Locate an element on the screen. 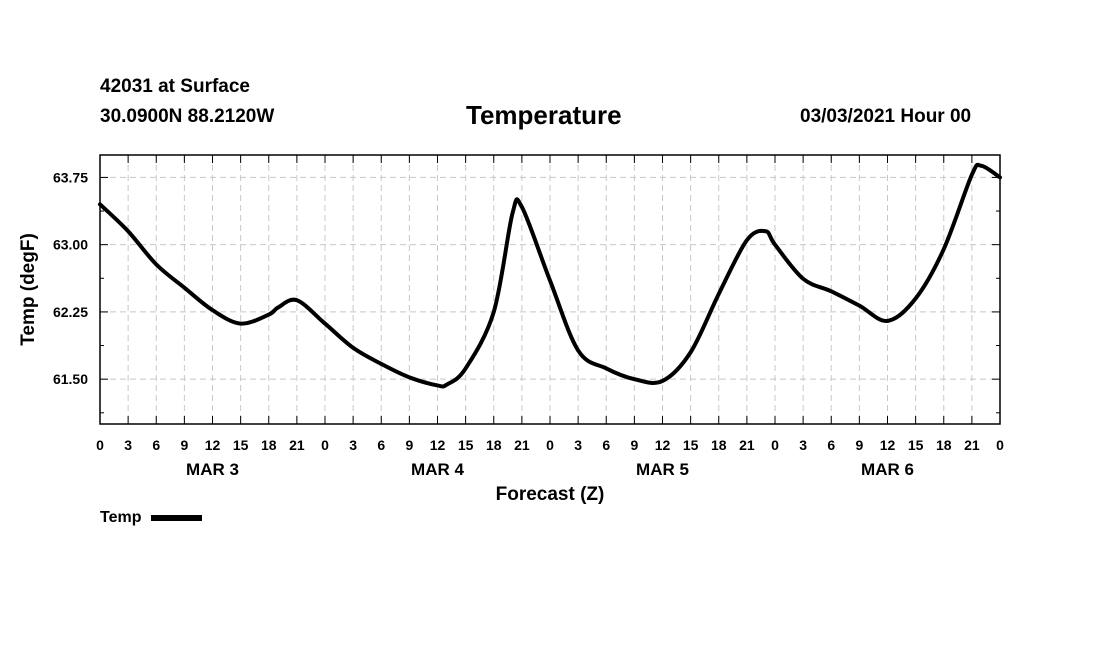  legend-swatch is located at coordinates (177, 518).